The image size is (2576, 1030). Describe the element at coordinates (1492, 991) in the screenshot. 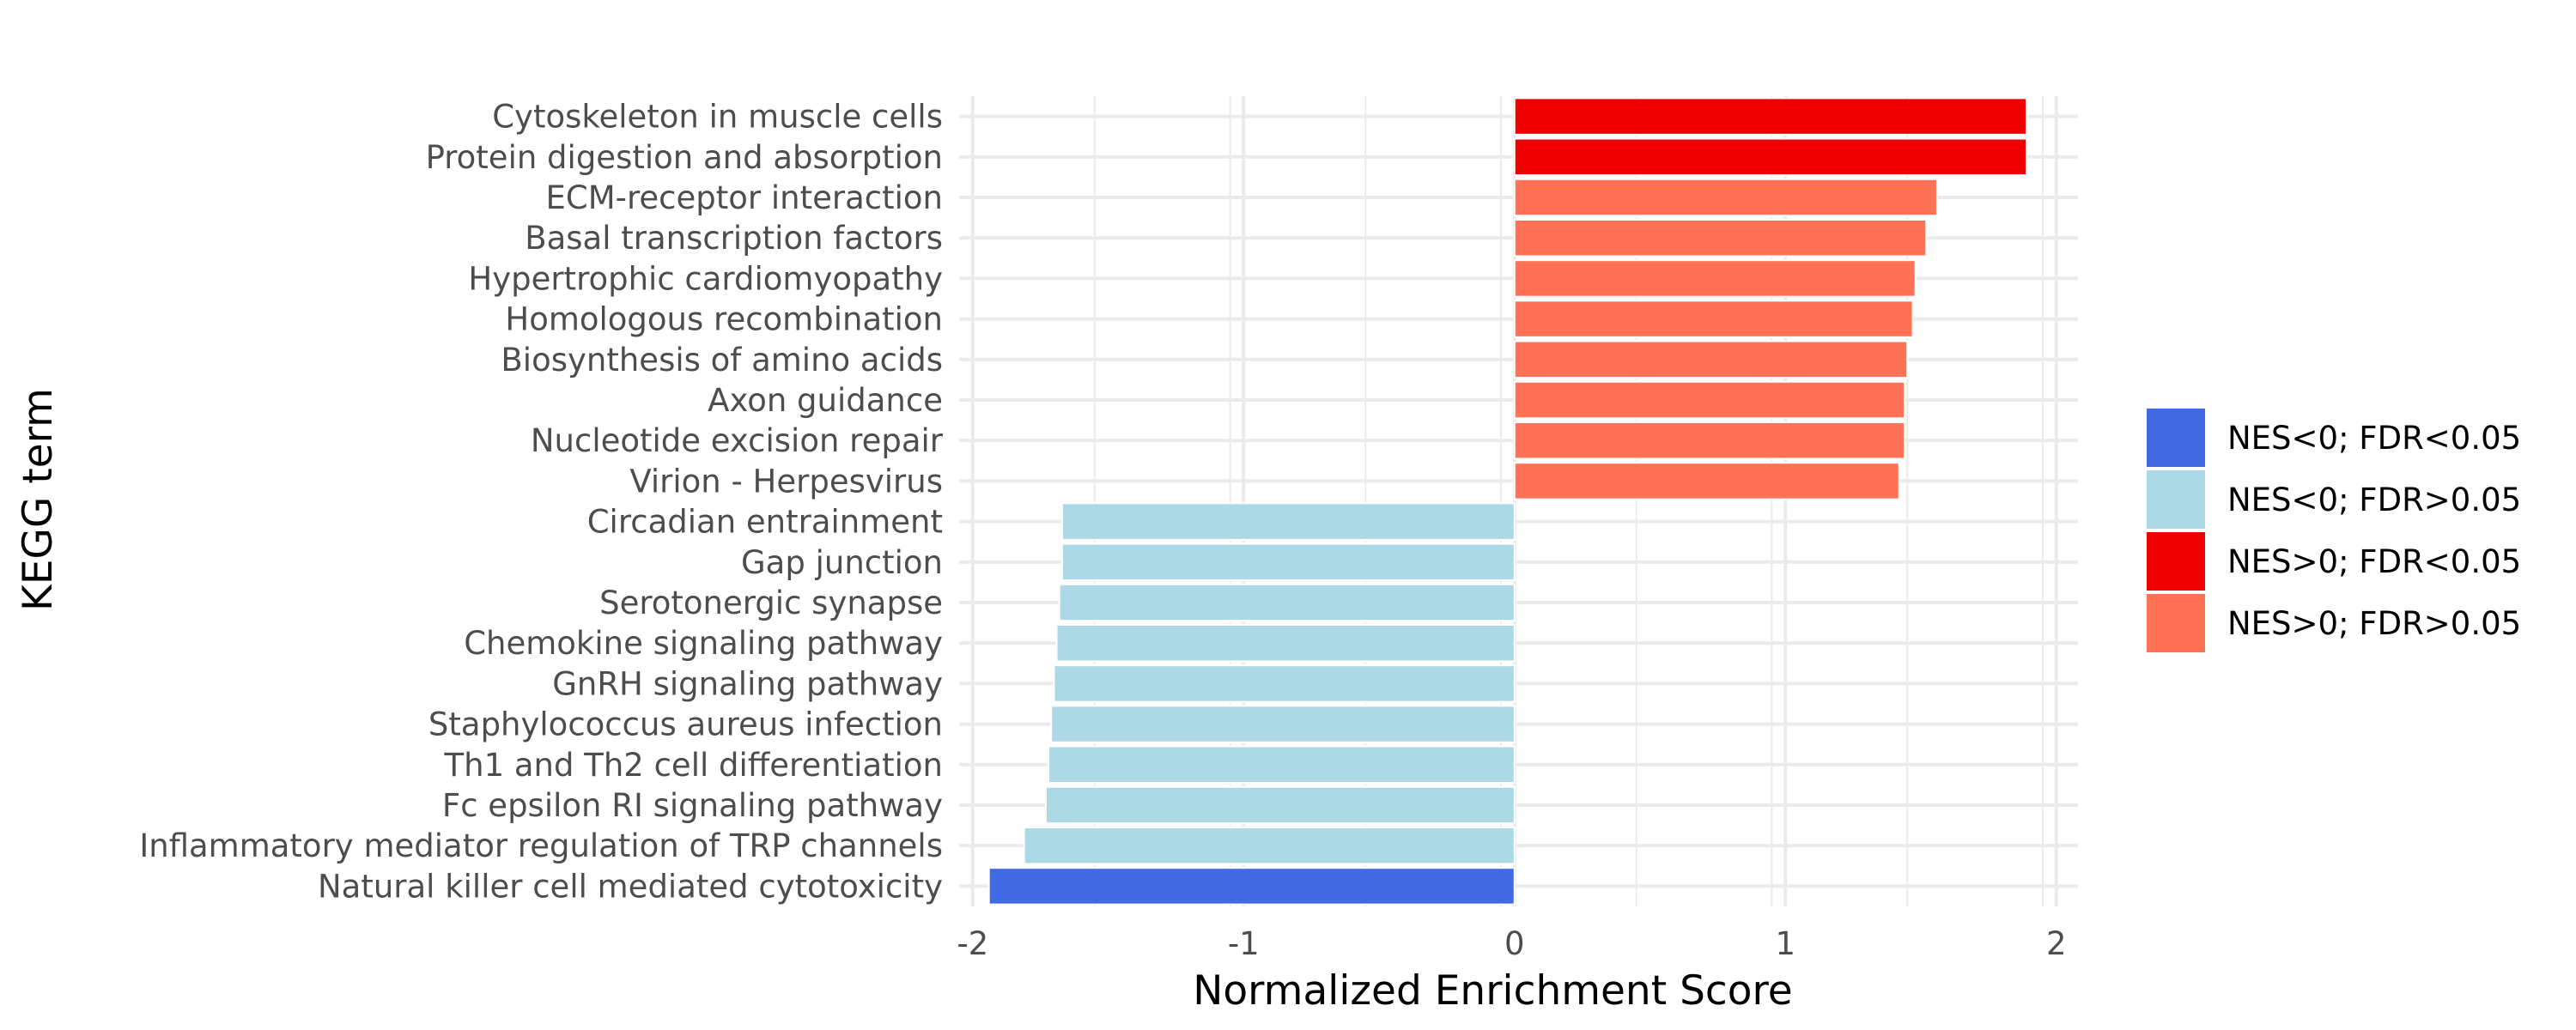

I see `x-axis-title: Normalized Enrichment Score` at that location.